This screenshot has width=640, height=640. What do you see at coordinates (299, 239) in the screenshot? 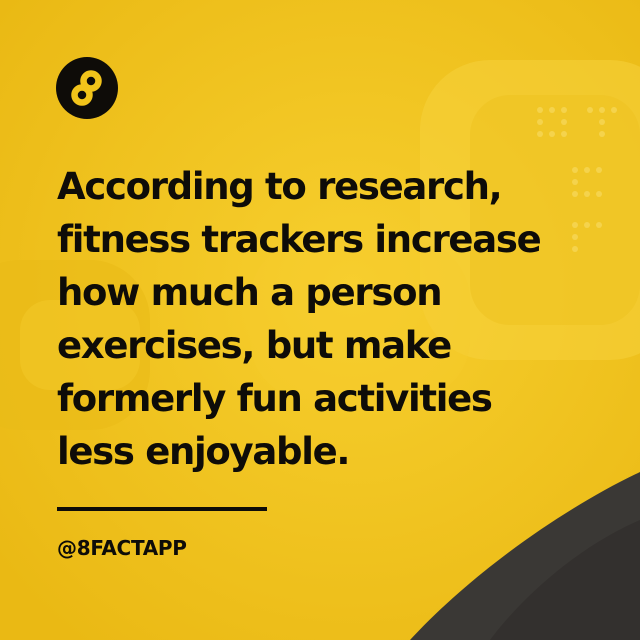
I see `headline-line: fitness trackers increase` at bounding box center [299, 239].